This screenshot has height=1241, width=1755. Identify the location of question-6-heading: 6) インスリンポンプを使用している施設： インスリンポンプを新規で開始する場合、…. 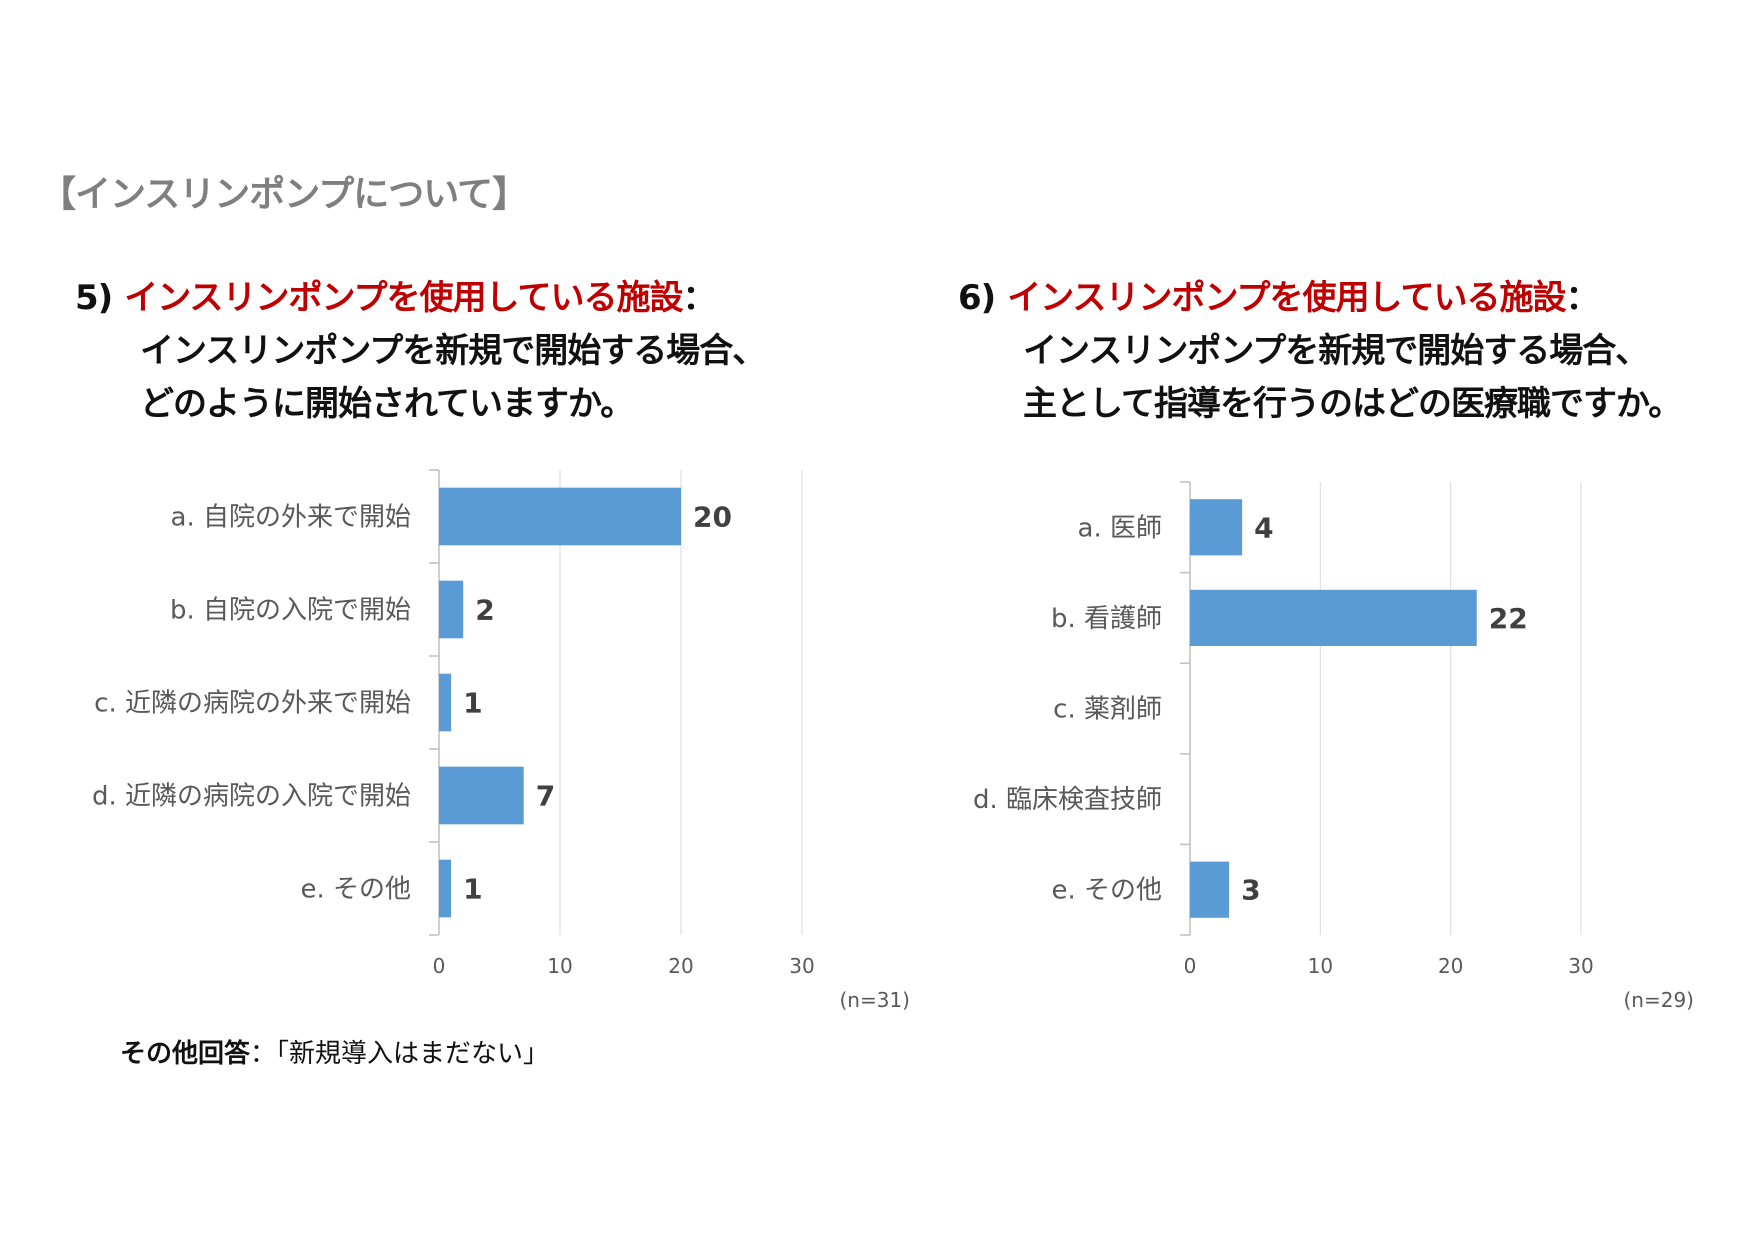
(1320, 351).